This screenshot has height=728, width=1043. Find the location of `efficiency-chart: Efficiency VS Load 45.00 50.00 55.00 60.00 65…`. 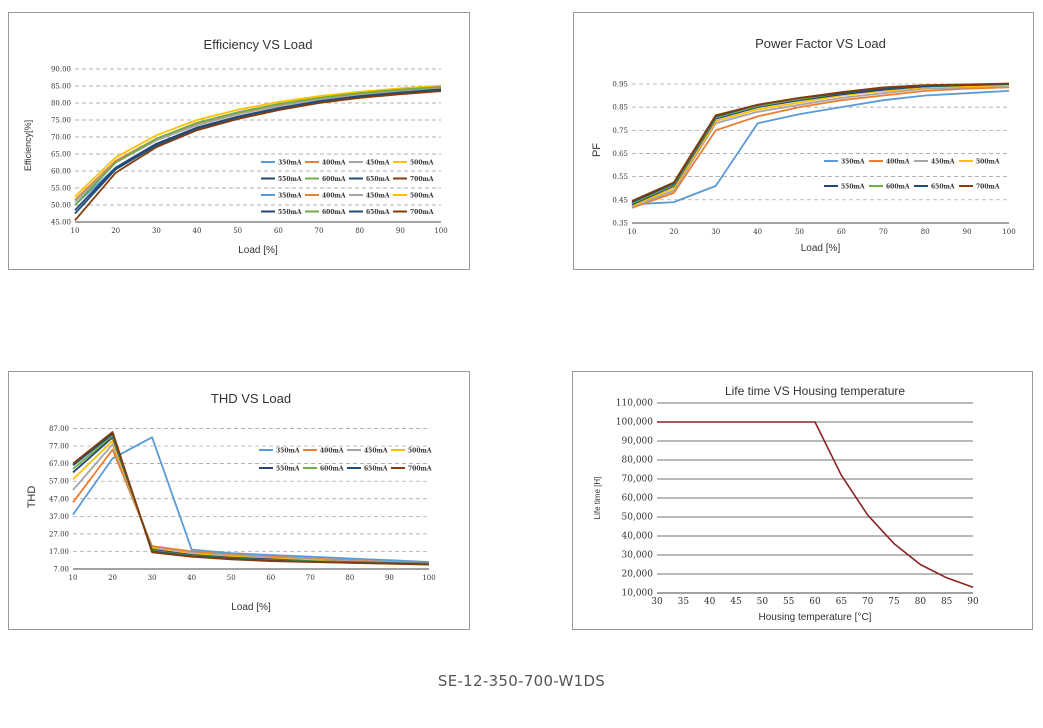

efficiency-chart: Efficiency VS Load 45.00 50.00 55.00 60.00 65… is located at coordinates (235, 146).